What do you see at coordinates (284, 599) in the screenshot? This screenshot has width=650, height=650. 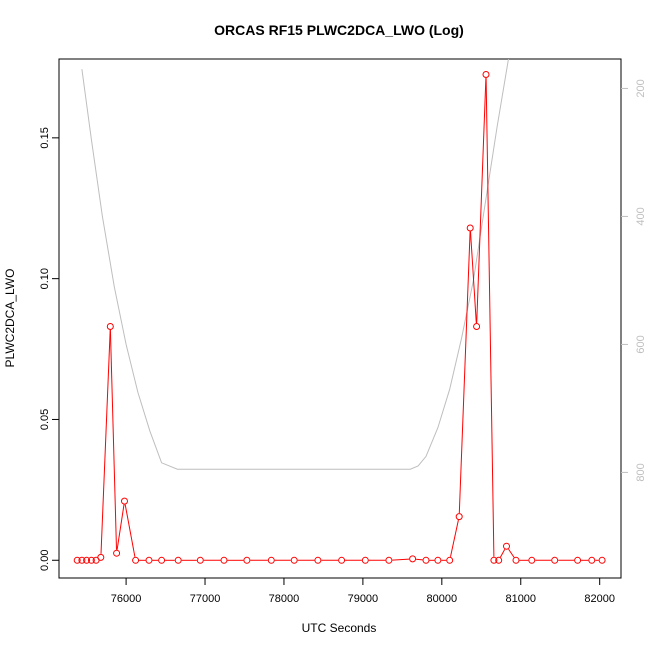 I see `x-tick-label: 78000` at bounding box center [284, 599].